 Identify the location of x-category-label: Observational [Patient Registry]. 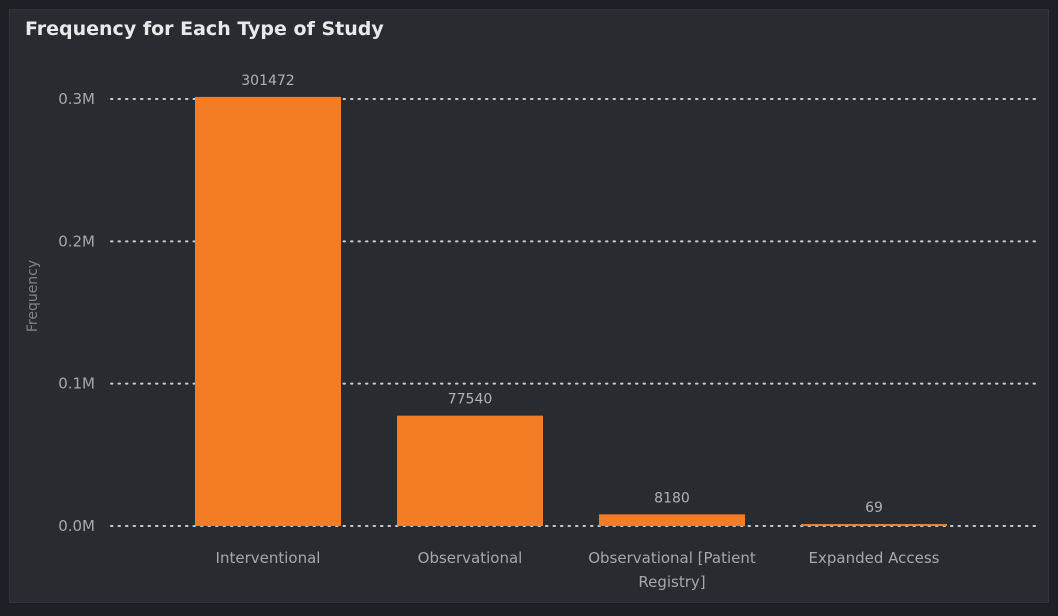
(672, 570).